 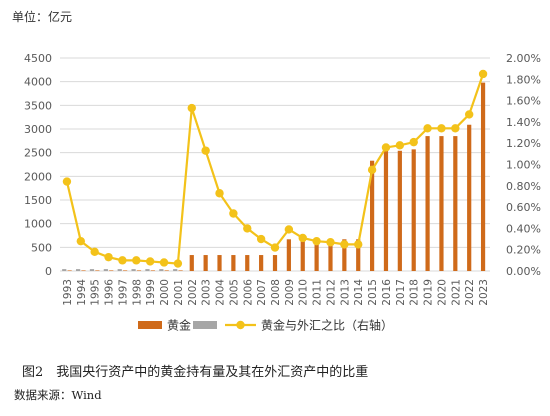 I want to click on unit-label: 单位：亿元, so click(x=42, y=17).